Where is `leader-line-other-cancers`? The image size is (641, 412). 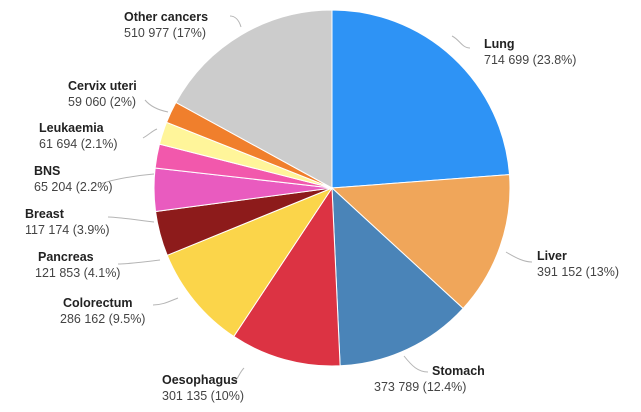
leader-line-other-cancers is located at coordinates (235, 21).